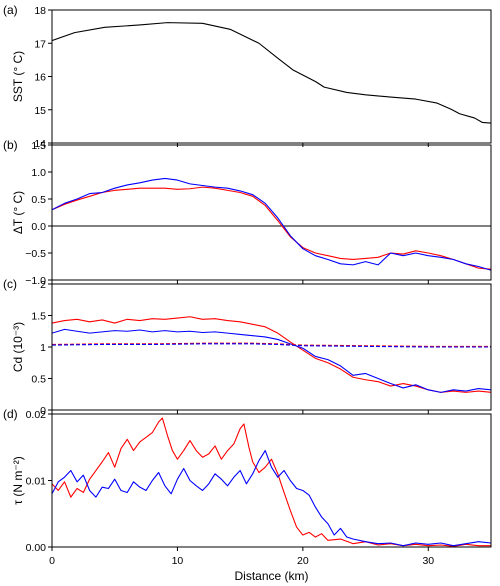 The height and width of the screenshot is (586, 500). I want to click on y-axis-title: Cd (10⁻³), so click(18, 347).